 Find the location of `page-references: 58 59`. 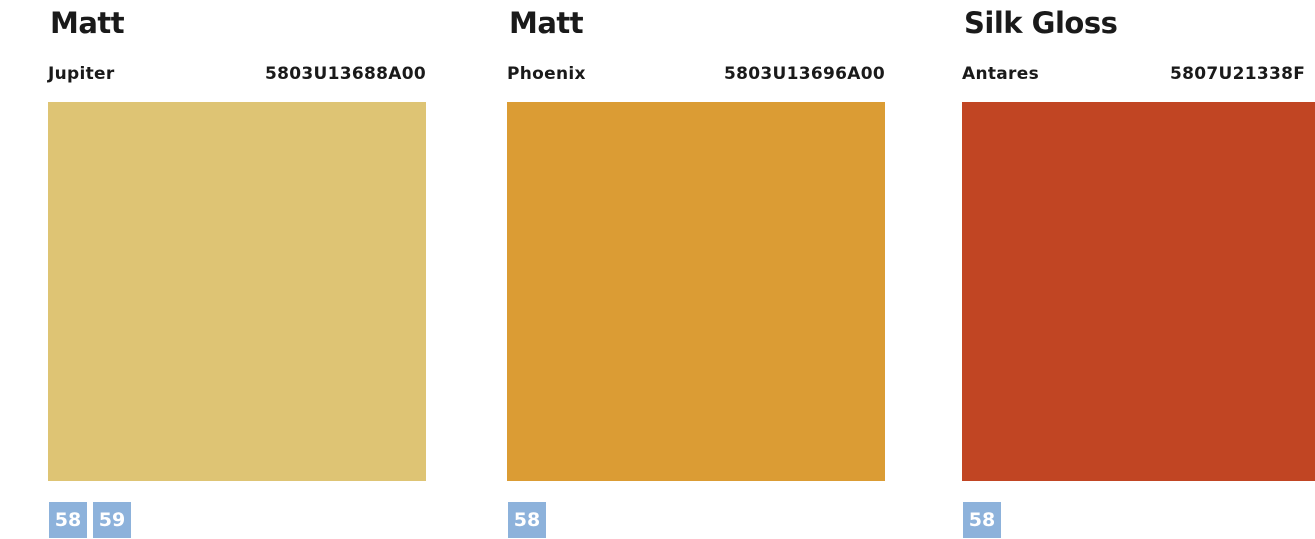

page-references: 58 59 is located at coordinates (93, 520).